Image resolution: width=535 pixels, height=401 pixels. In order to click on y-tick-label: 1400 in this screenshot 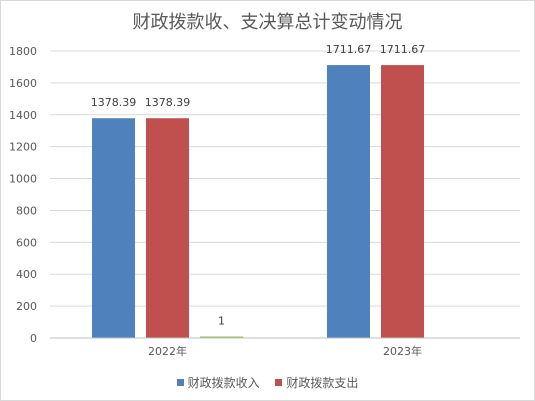, I will do `click(23, 115)`.